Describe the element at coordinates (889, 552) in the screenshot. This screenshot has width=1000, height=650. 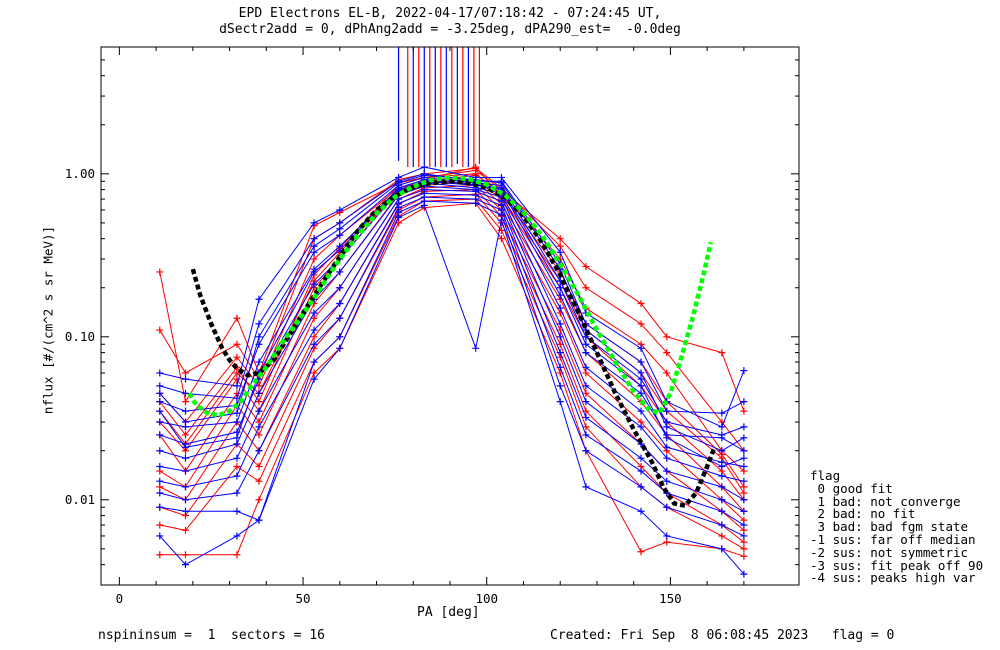
I see `legend-item: -2 sus: not symmetric` at that location.